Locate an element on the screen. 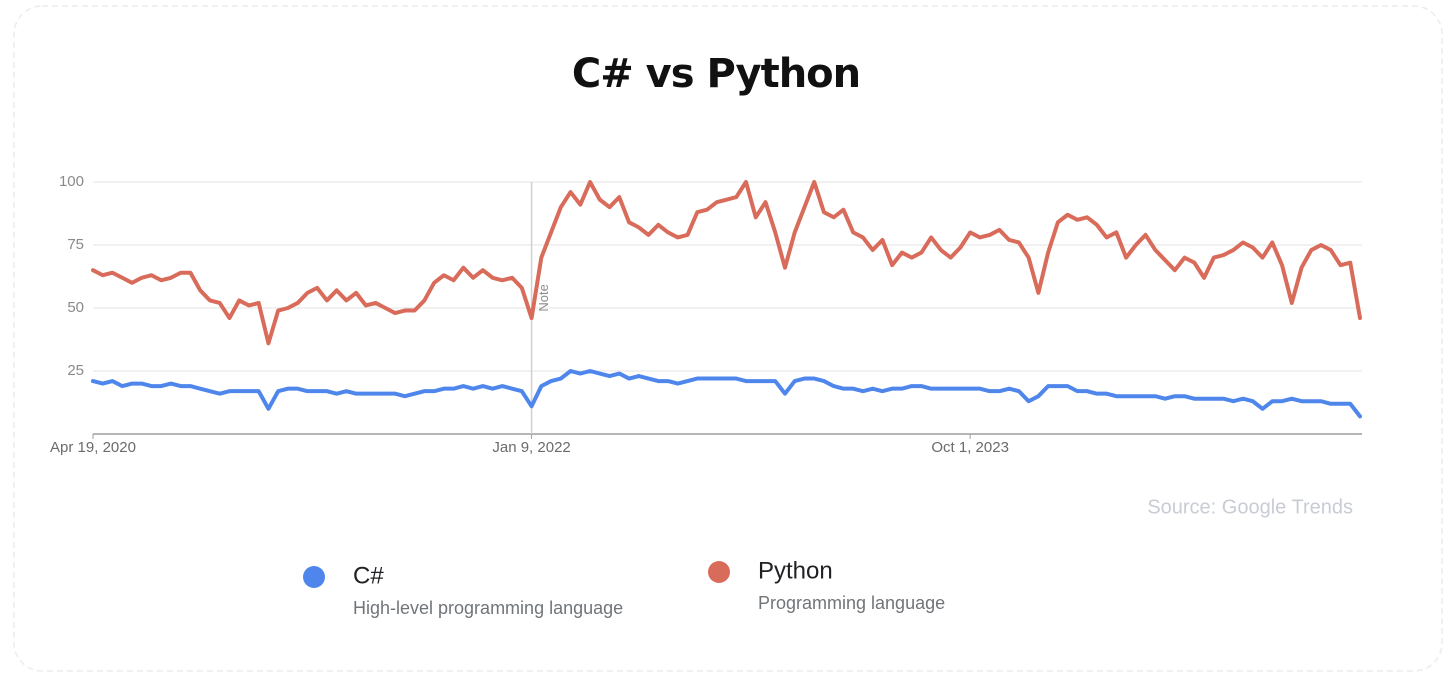 The width and height of the screenshot is (1456, 677). y-tick-label: 75 is located at coordinates (75, 244).